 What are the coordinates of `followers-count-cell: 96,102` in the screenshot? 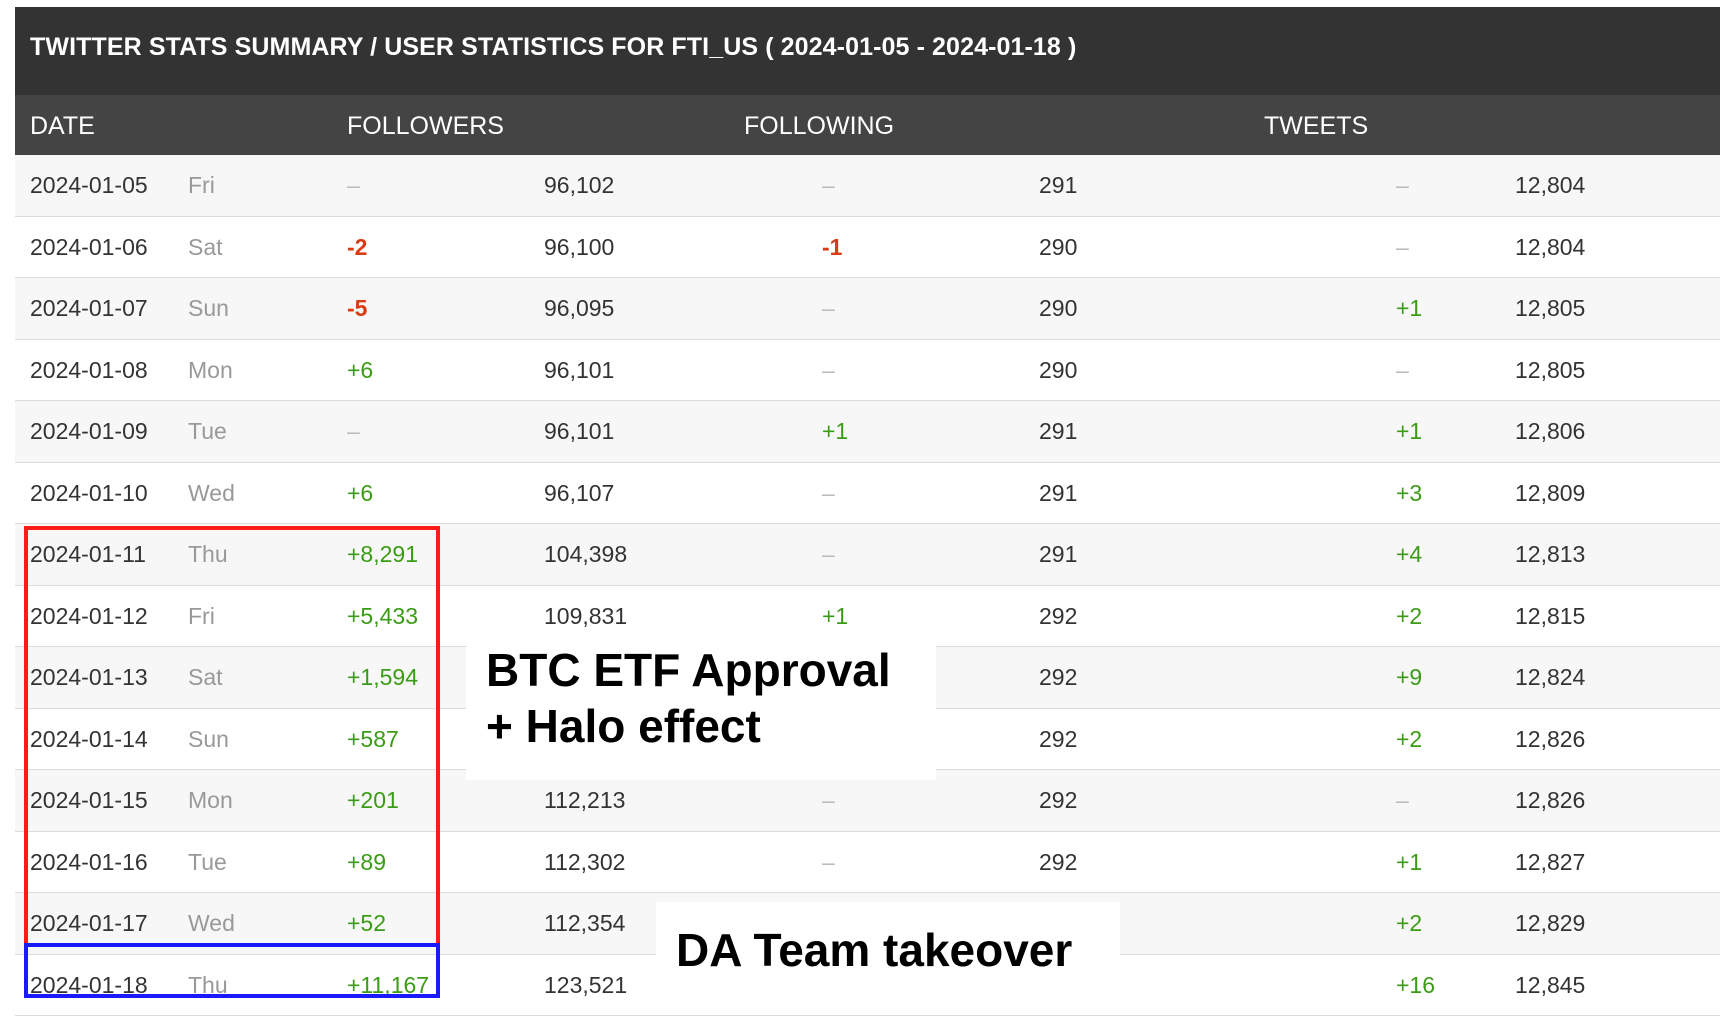 It's located at (579, 185).